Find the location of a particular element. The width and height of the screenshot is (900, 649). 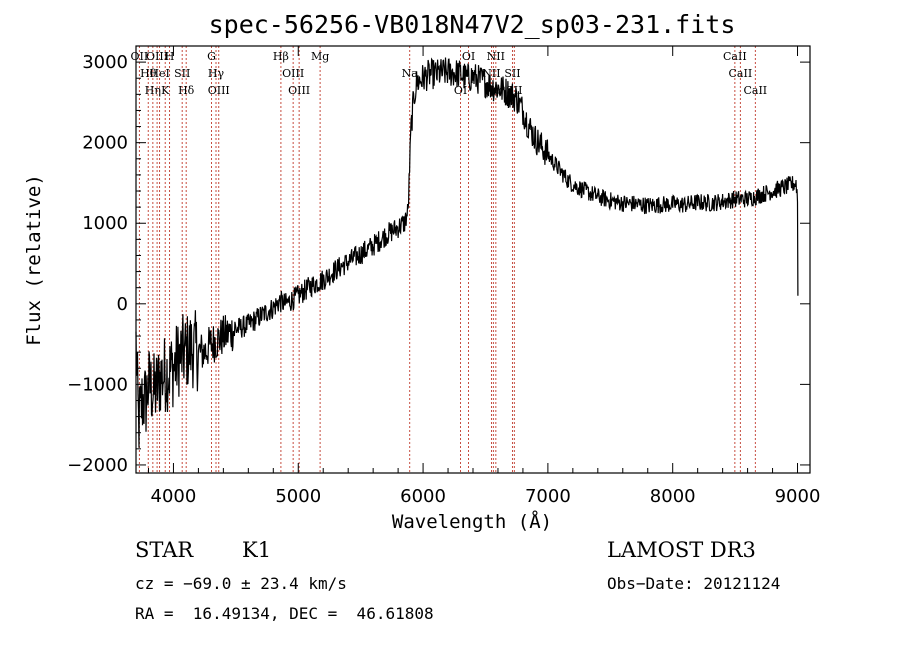

x-tick-label: 8000 is located at coordinates (673, 496).